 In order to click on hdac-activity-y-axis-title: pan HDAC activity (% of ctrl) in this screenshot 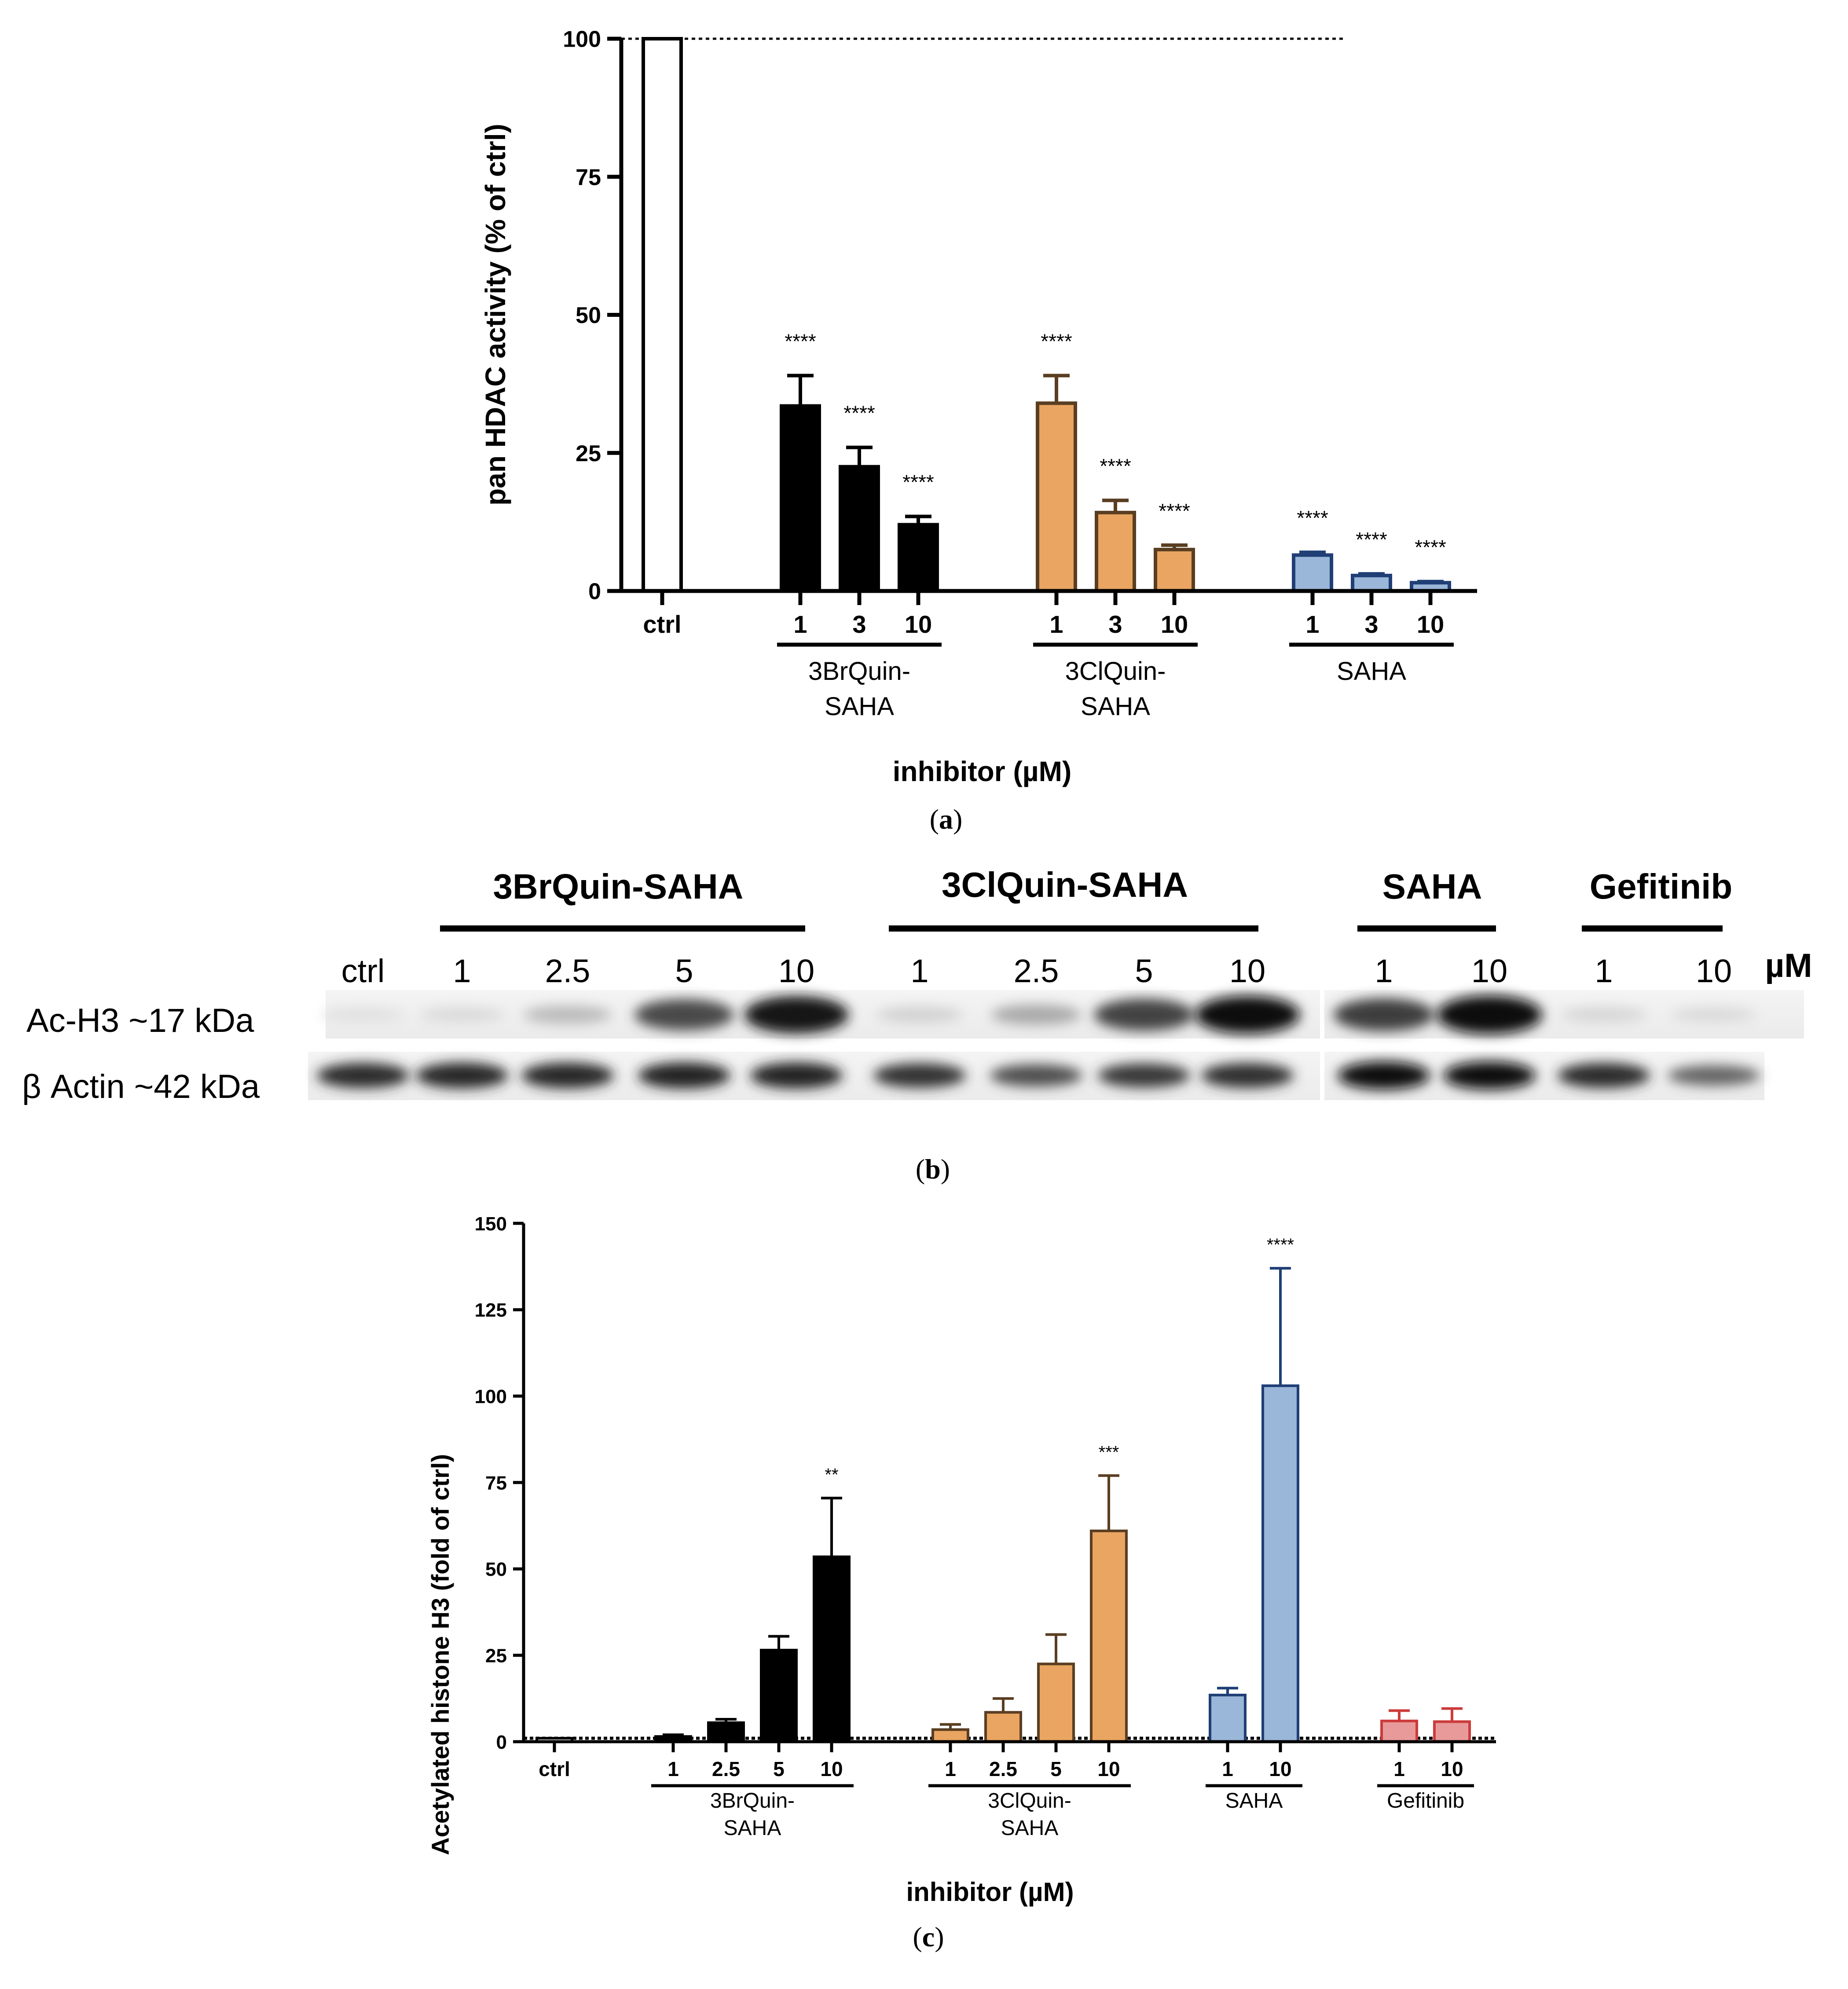, I will do `click(496, 315)`.